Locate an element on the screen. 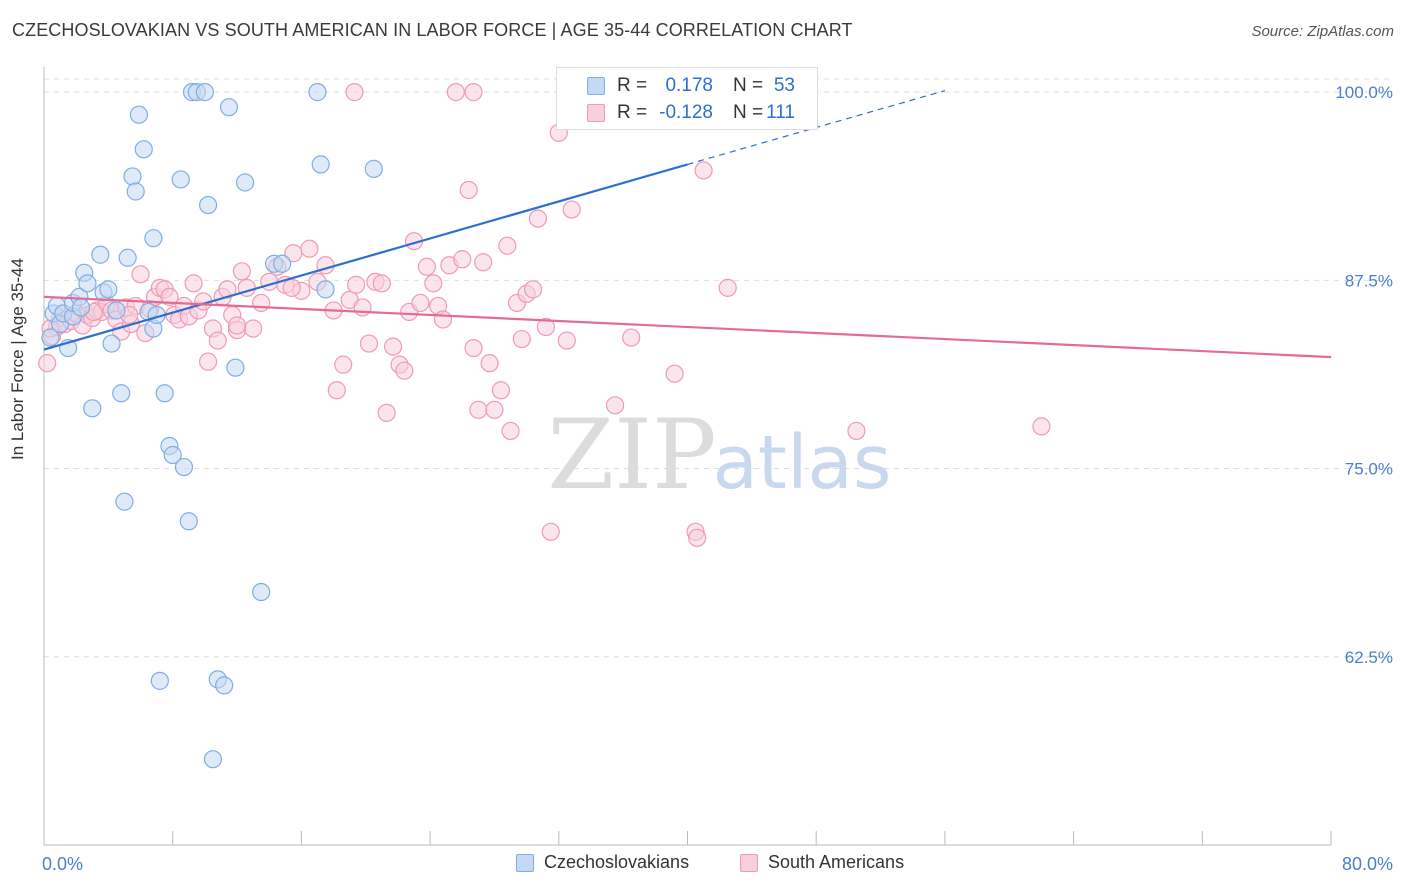 The width and height of the screenshot is (1406, 892). legend-r-value: -0.128 is located at coordinates (686, 112).